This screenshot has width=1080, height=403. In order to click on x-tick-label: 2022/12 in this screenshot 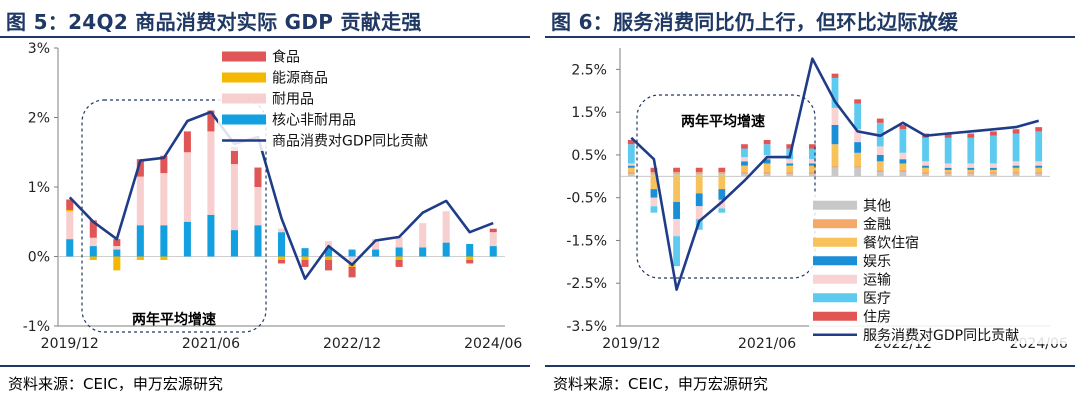, I will do `click(352, 344)`.